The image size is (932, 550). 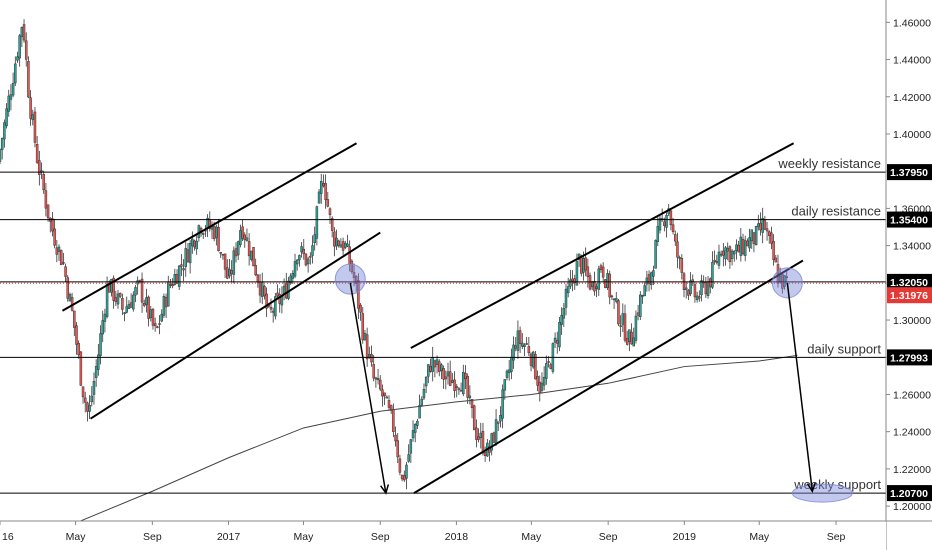 What do you see at coordinates (837, 484) in the screenshot?
I see `level-label-4: weekly support` at bounding box center [837, 484].